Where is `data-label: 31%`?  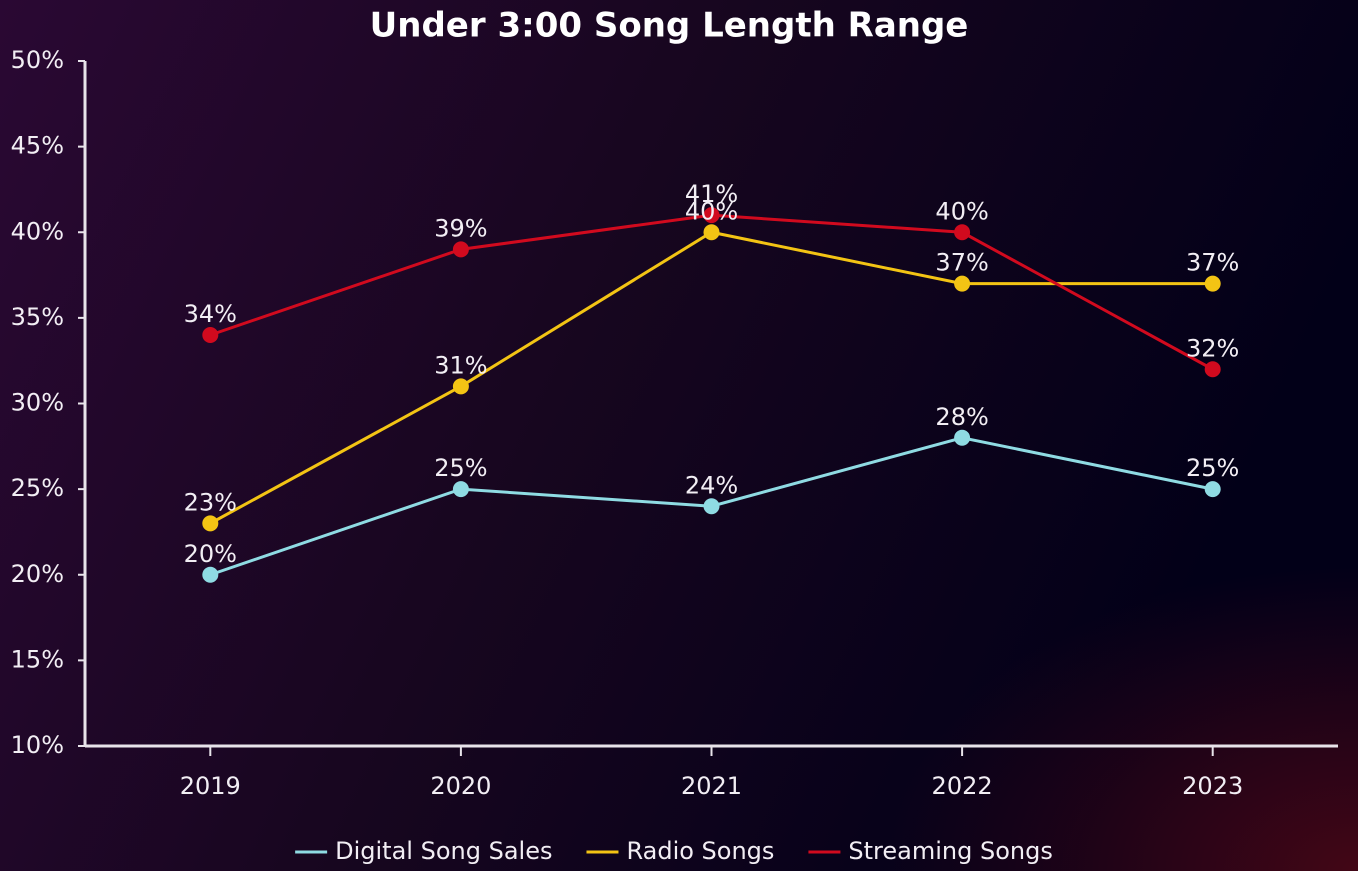 data-label: 31% is located at coordinates (460, 365).